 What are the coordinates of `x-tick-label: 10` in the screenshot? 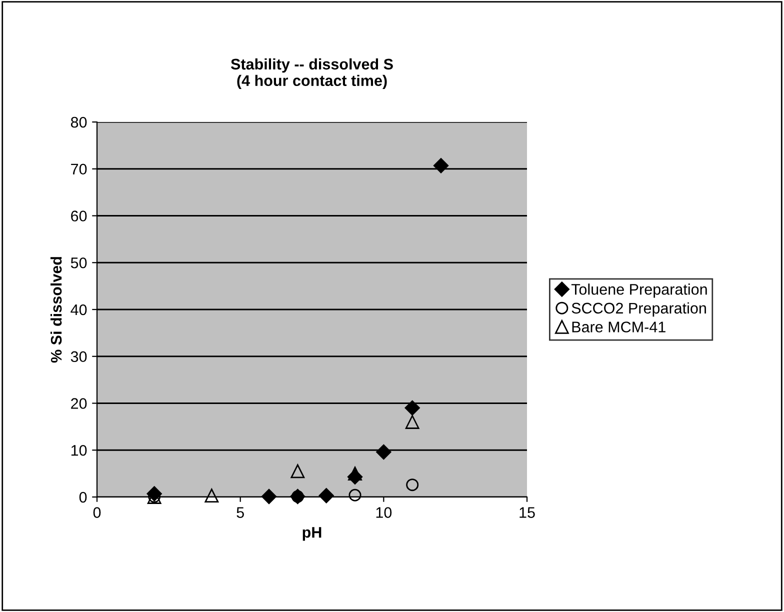 It's located at (384, 512).